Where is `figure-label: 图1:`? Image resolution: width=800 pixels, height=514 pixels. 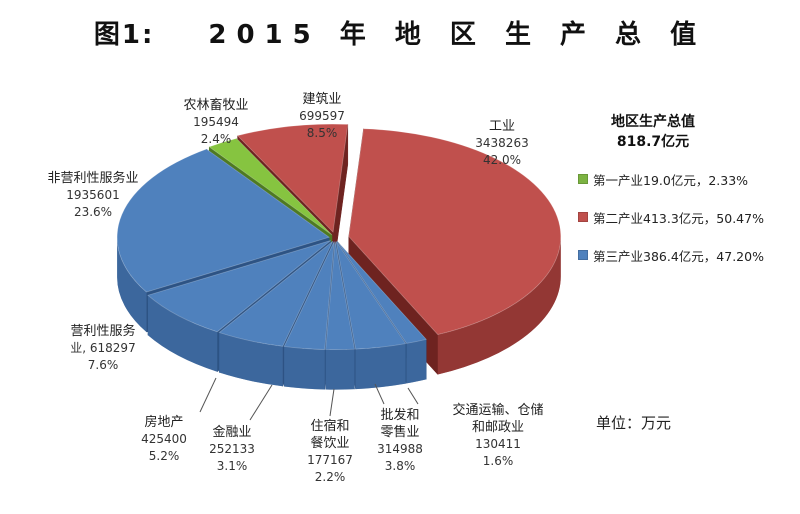
figure-label: 图1: is located at coordinates (124, 35).